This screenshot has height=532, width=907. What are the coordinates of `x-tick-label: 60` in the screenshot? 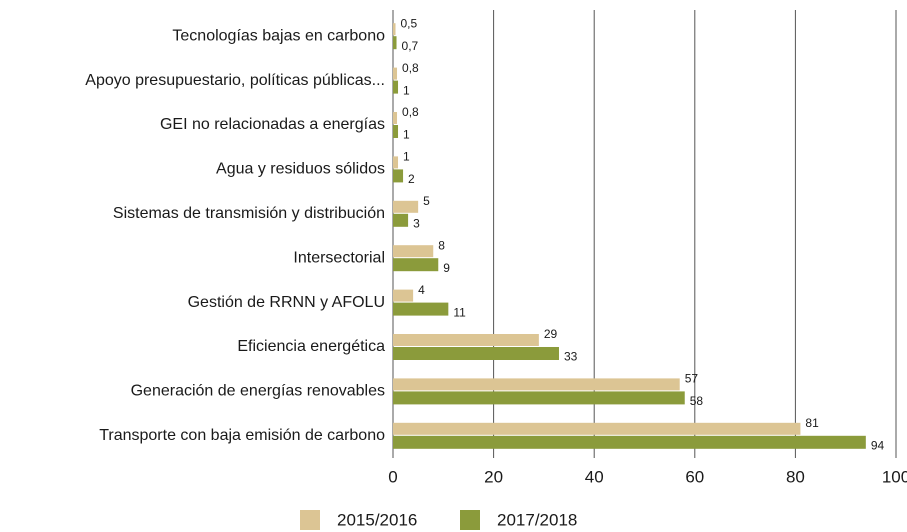 It's located at (694, 476).